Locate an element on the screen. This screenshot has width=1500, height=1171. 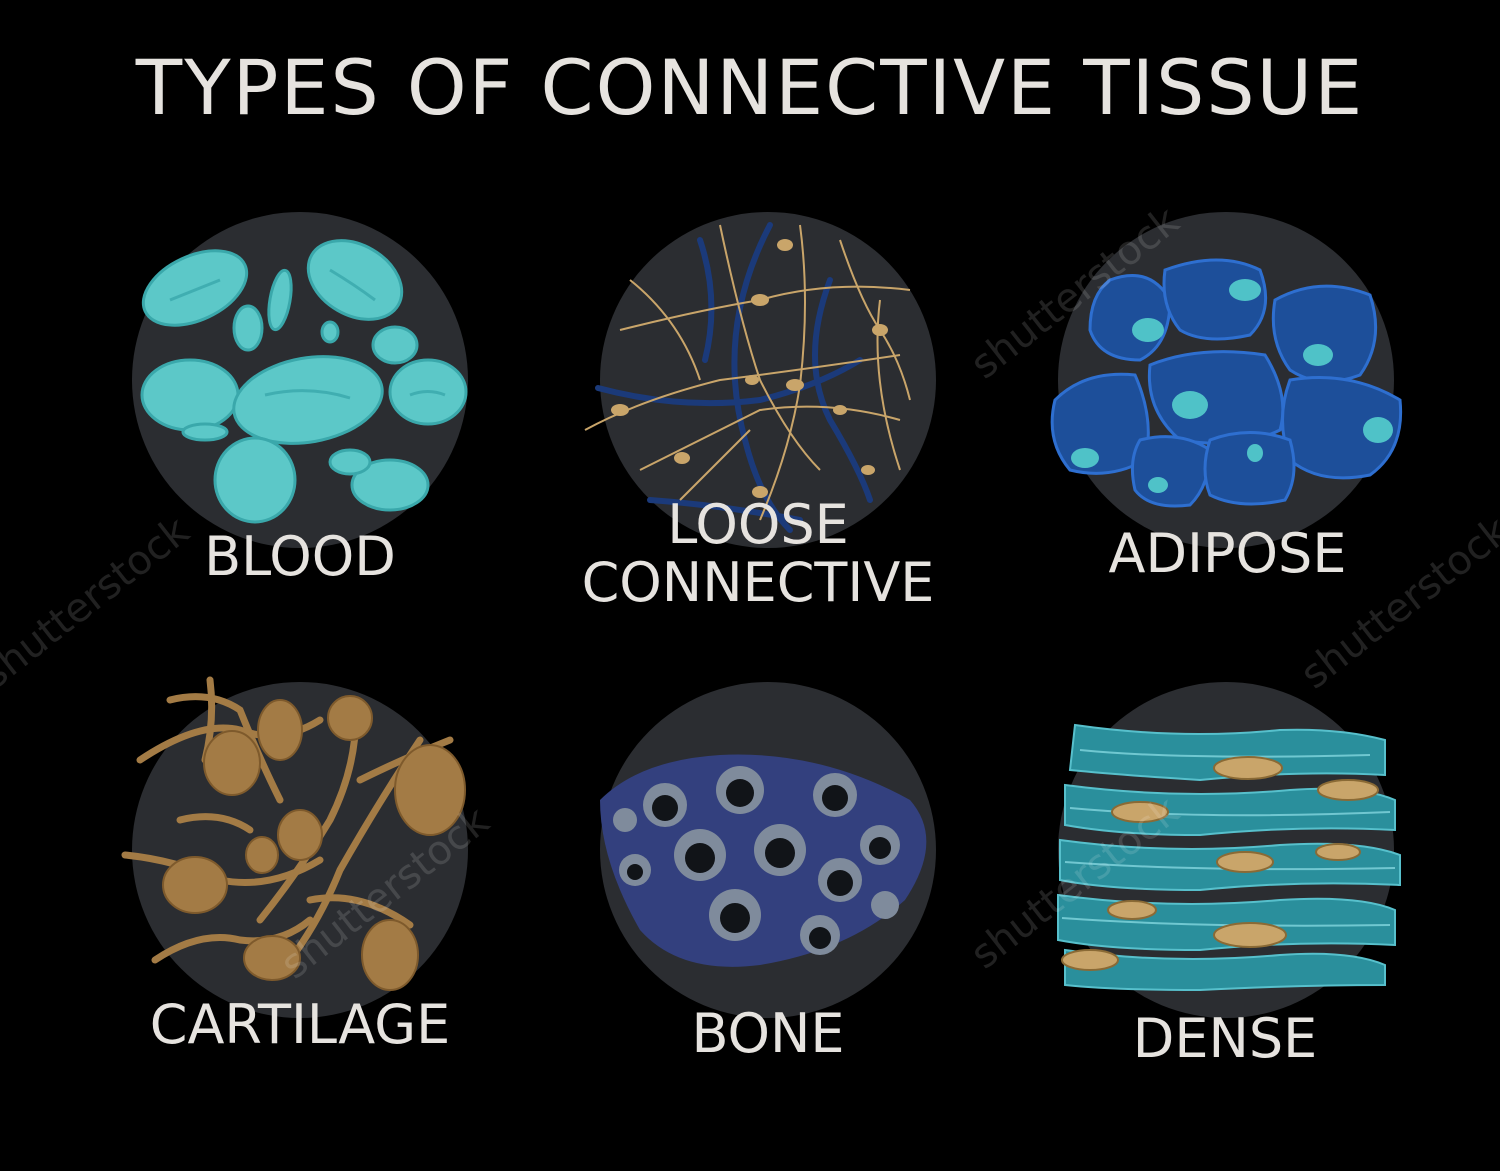
page-title: TYPES OF CONNECTIVE TISSUE is located at coordinates (750, 87).